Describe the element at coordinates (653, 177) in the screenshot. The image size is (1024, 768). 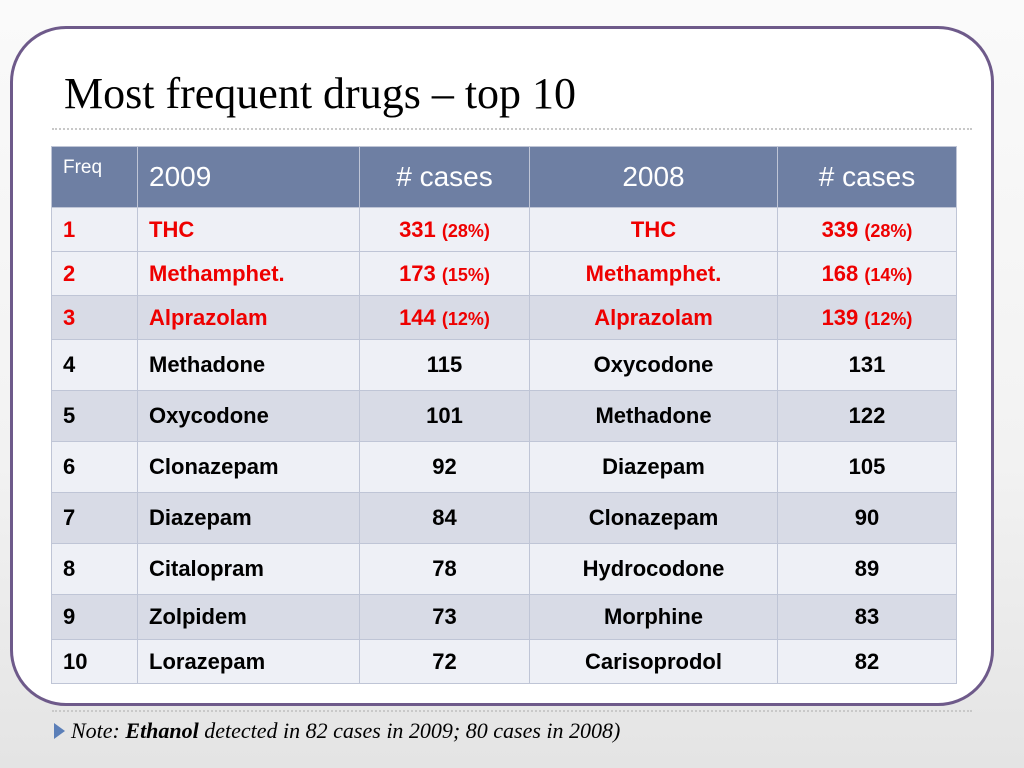
I see `header-2008: 2008` at that location.